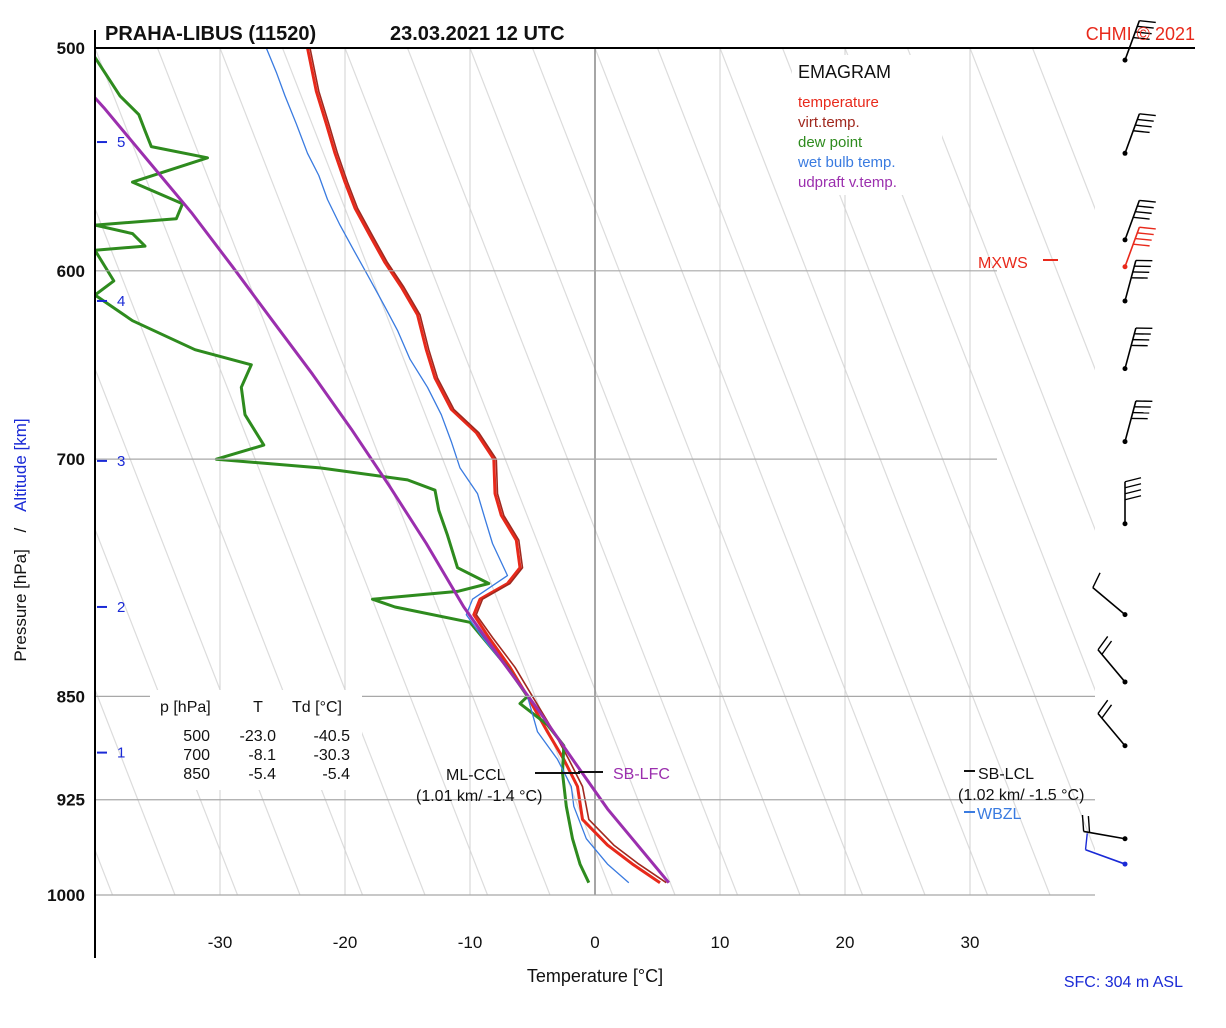  Describe the element at coordinates (999, 814) in the screenshot. I see `wbzl-label: WBZL` at that location.